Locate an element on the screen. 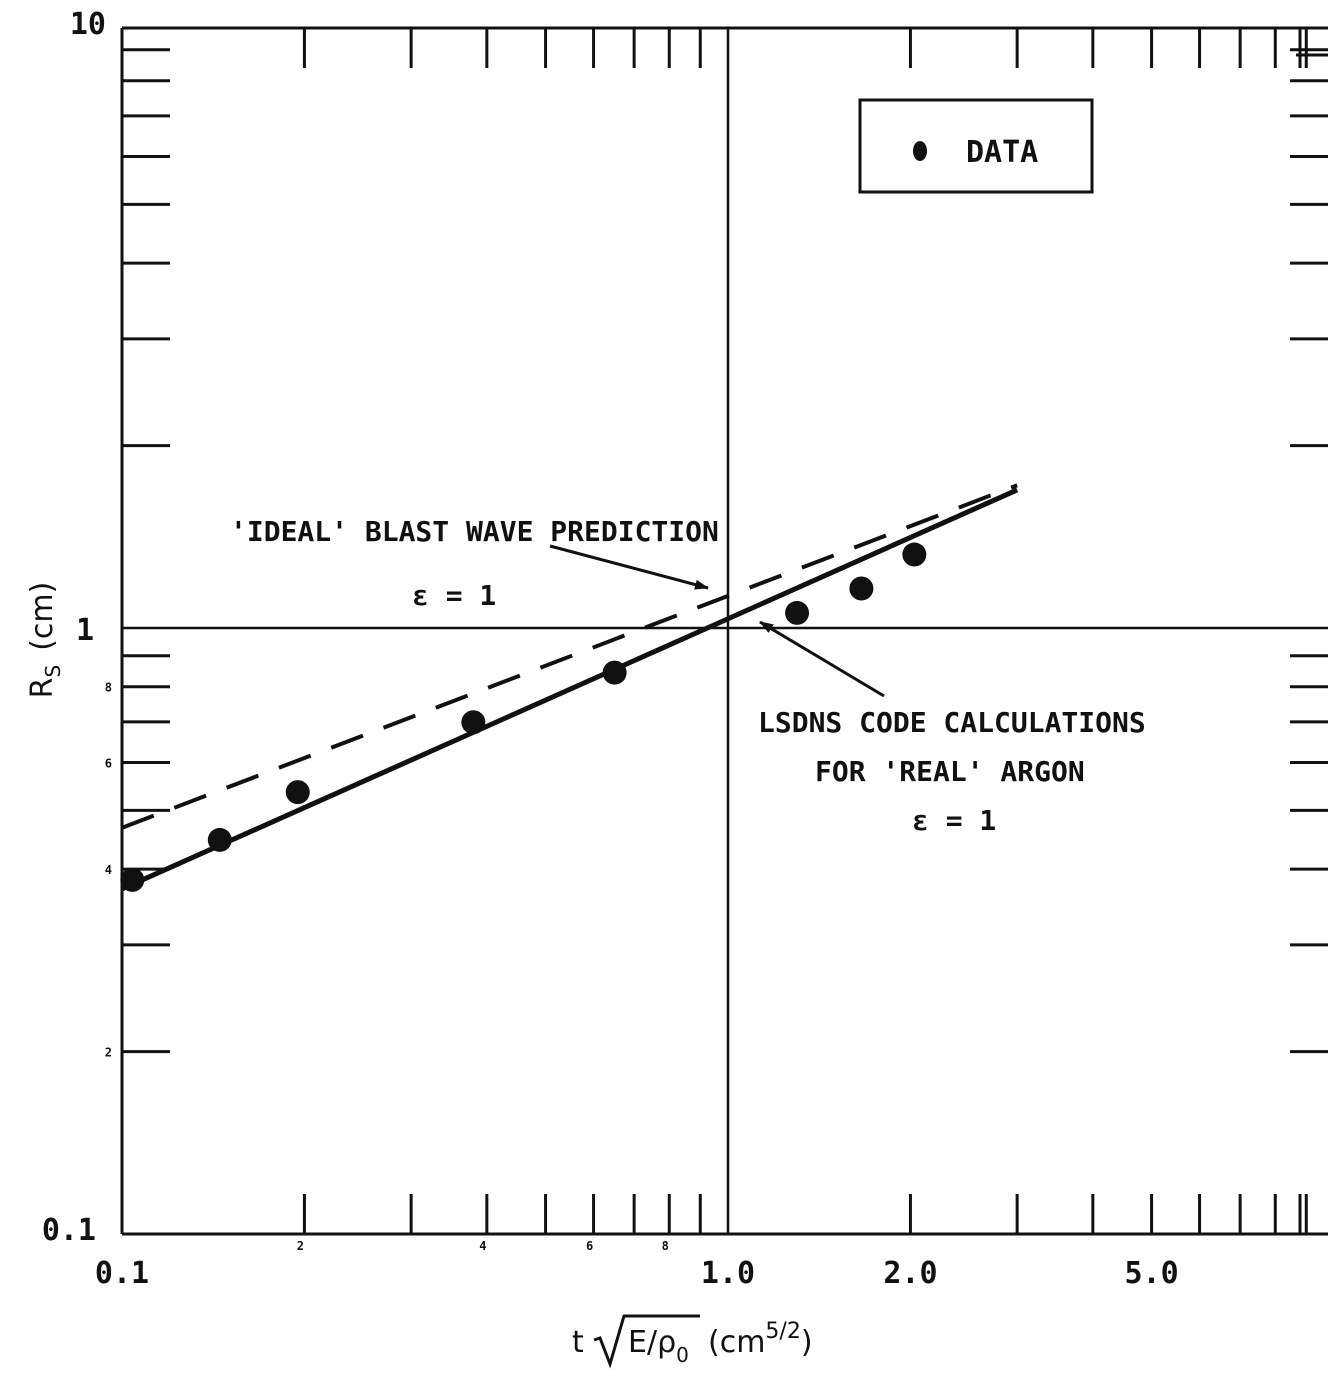 The width and height of the screenshot is (1328, 1378). x-axis-title: t E/ρ0 (cm5/2) is located at coordinates (692, 1341).